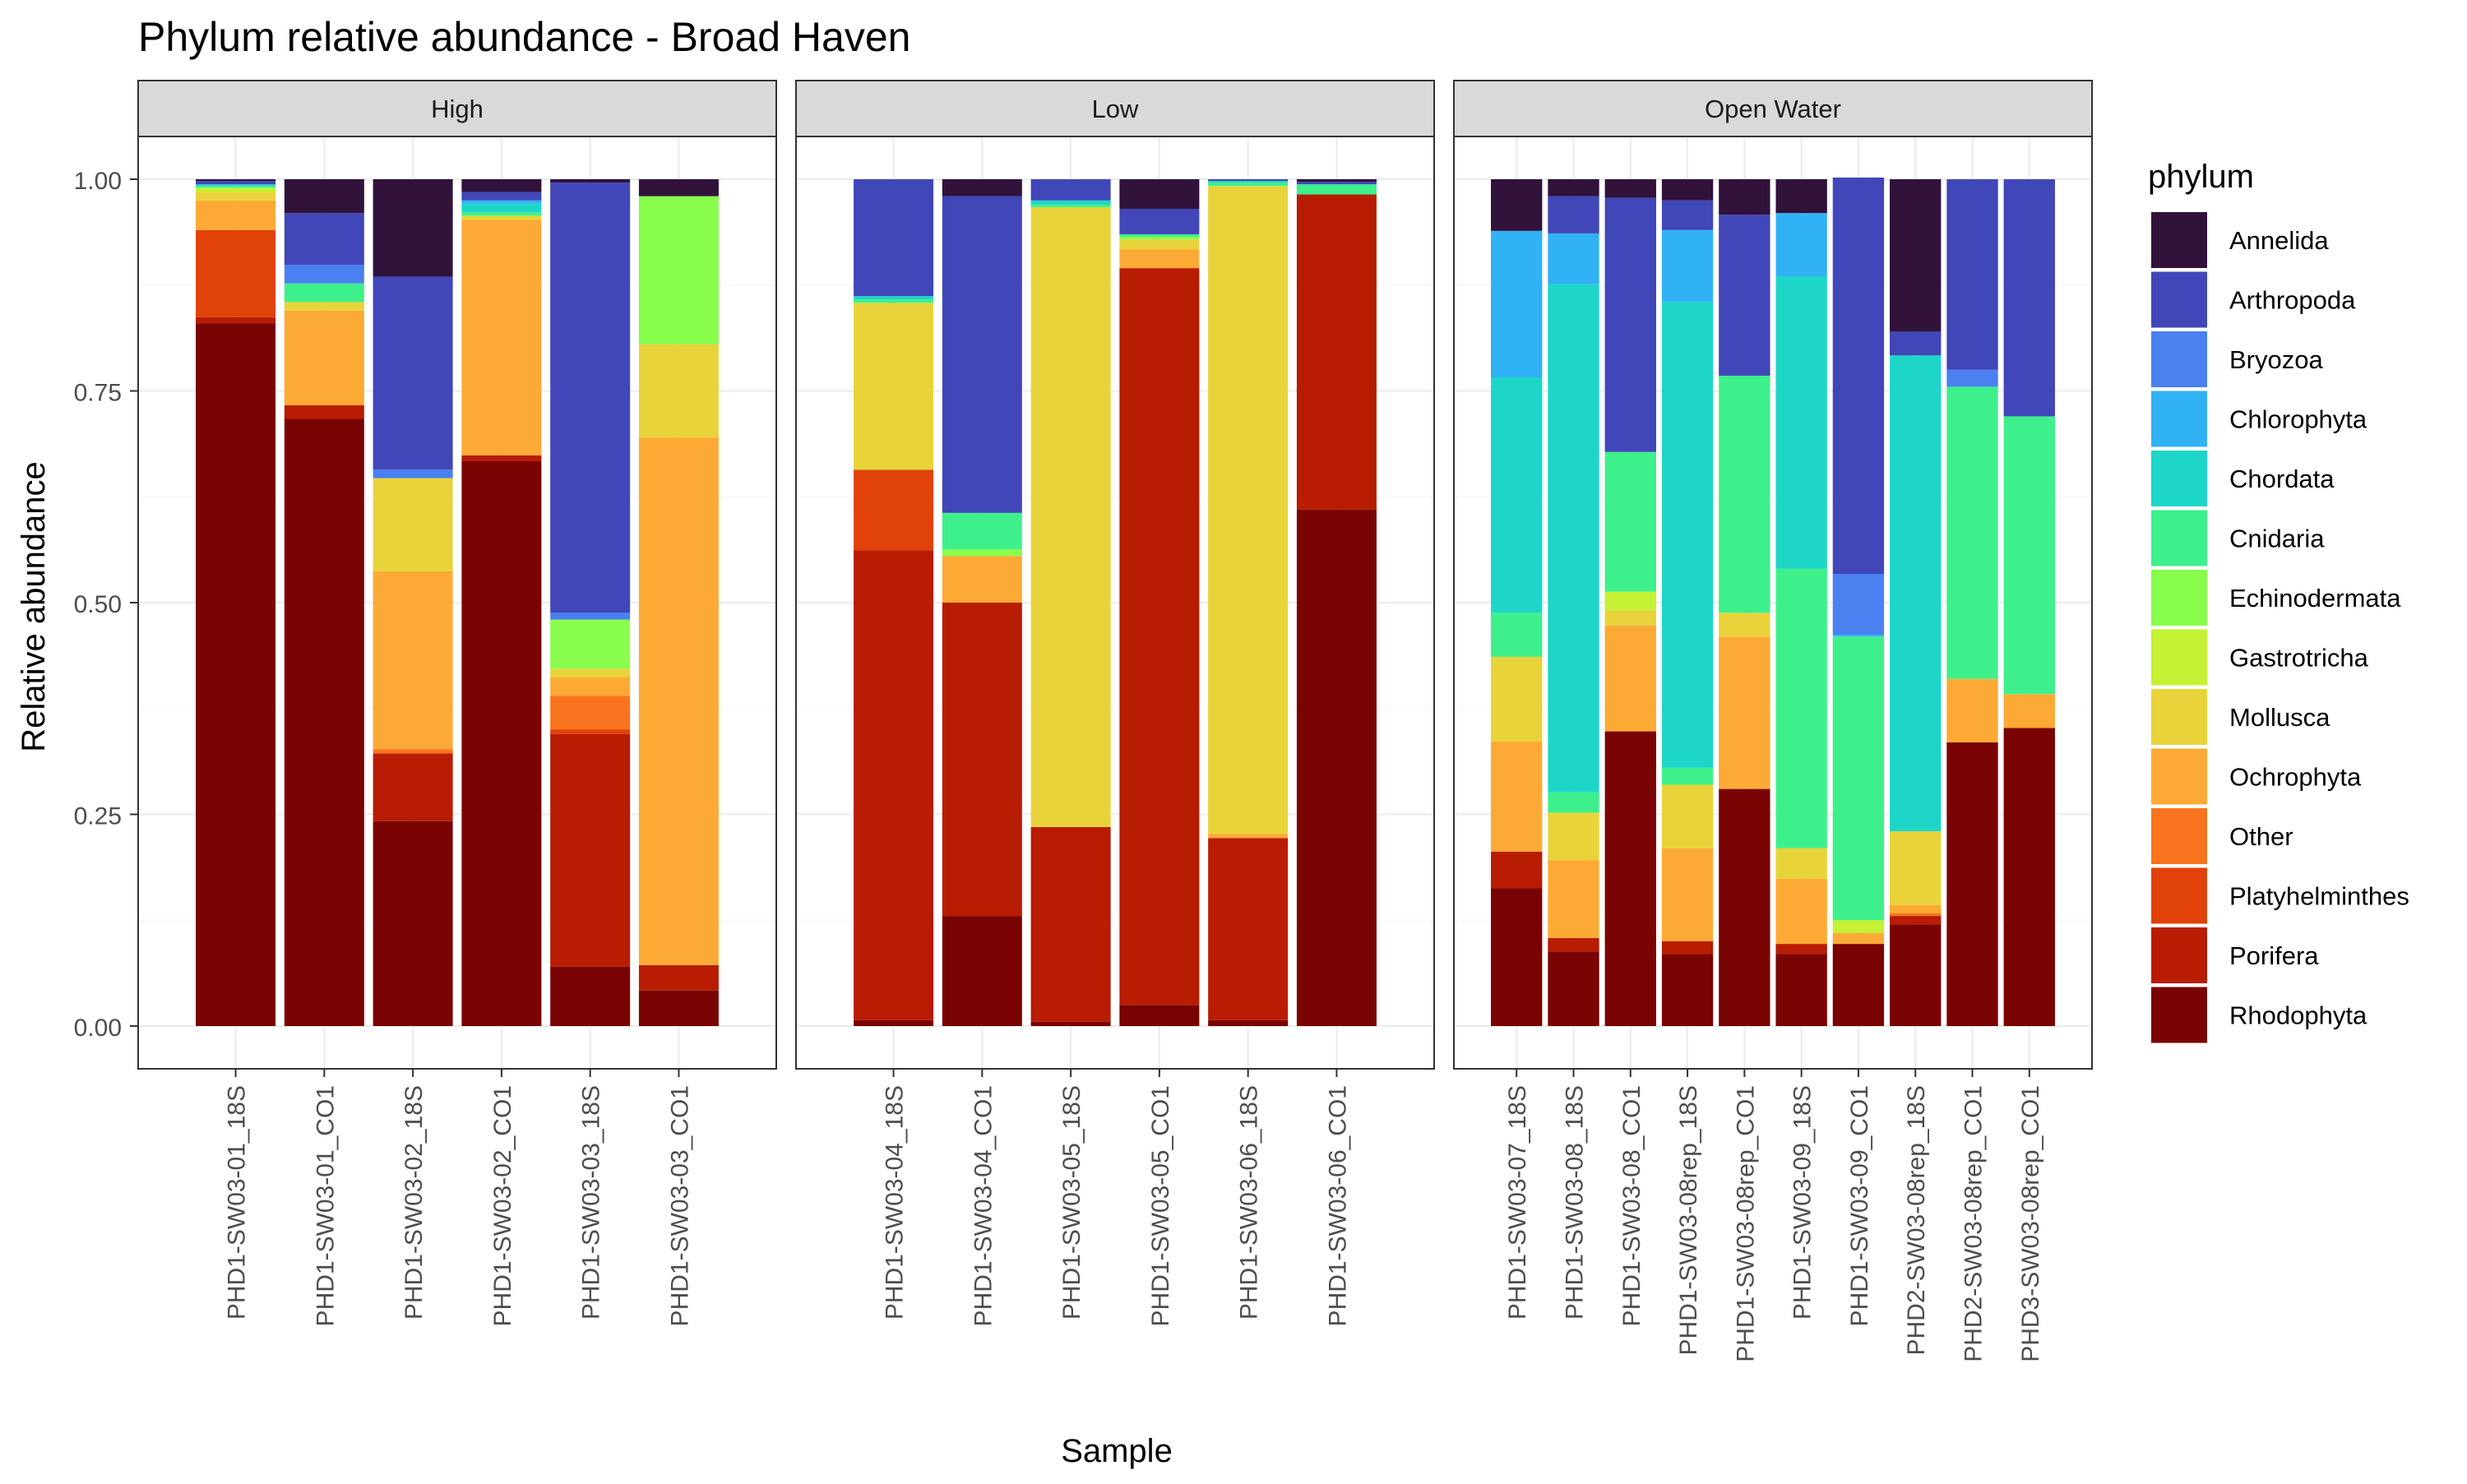 The image size is (2467, 1484). I want to click on legend-label: Annelida, so click(2279, 241).